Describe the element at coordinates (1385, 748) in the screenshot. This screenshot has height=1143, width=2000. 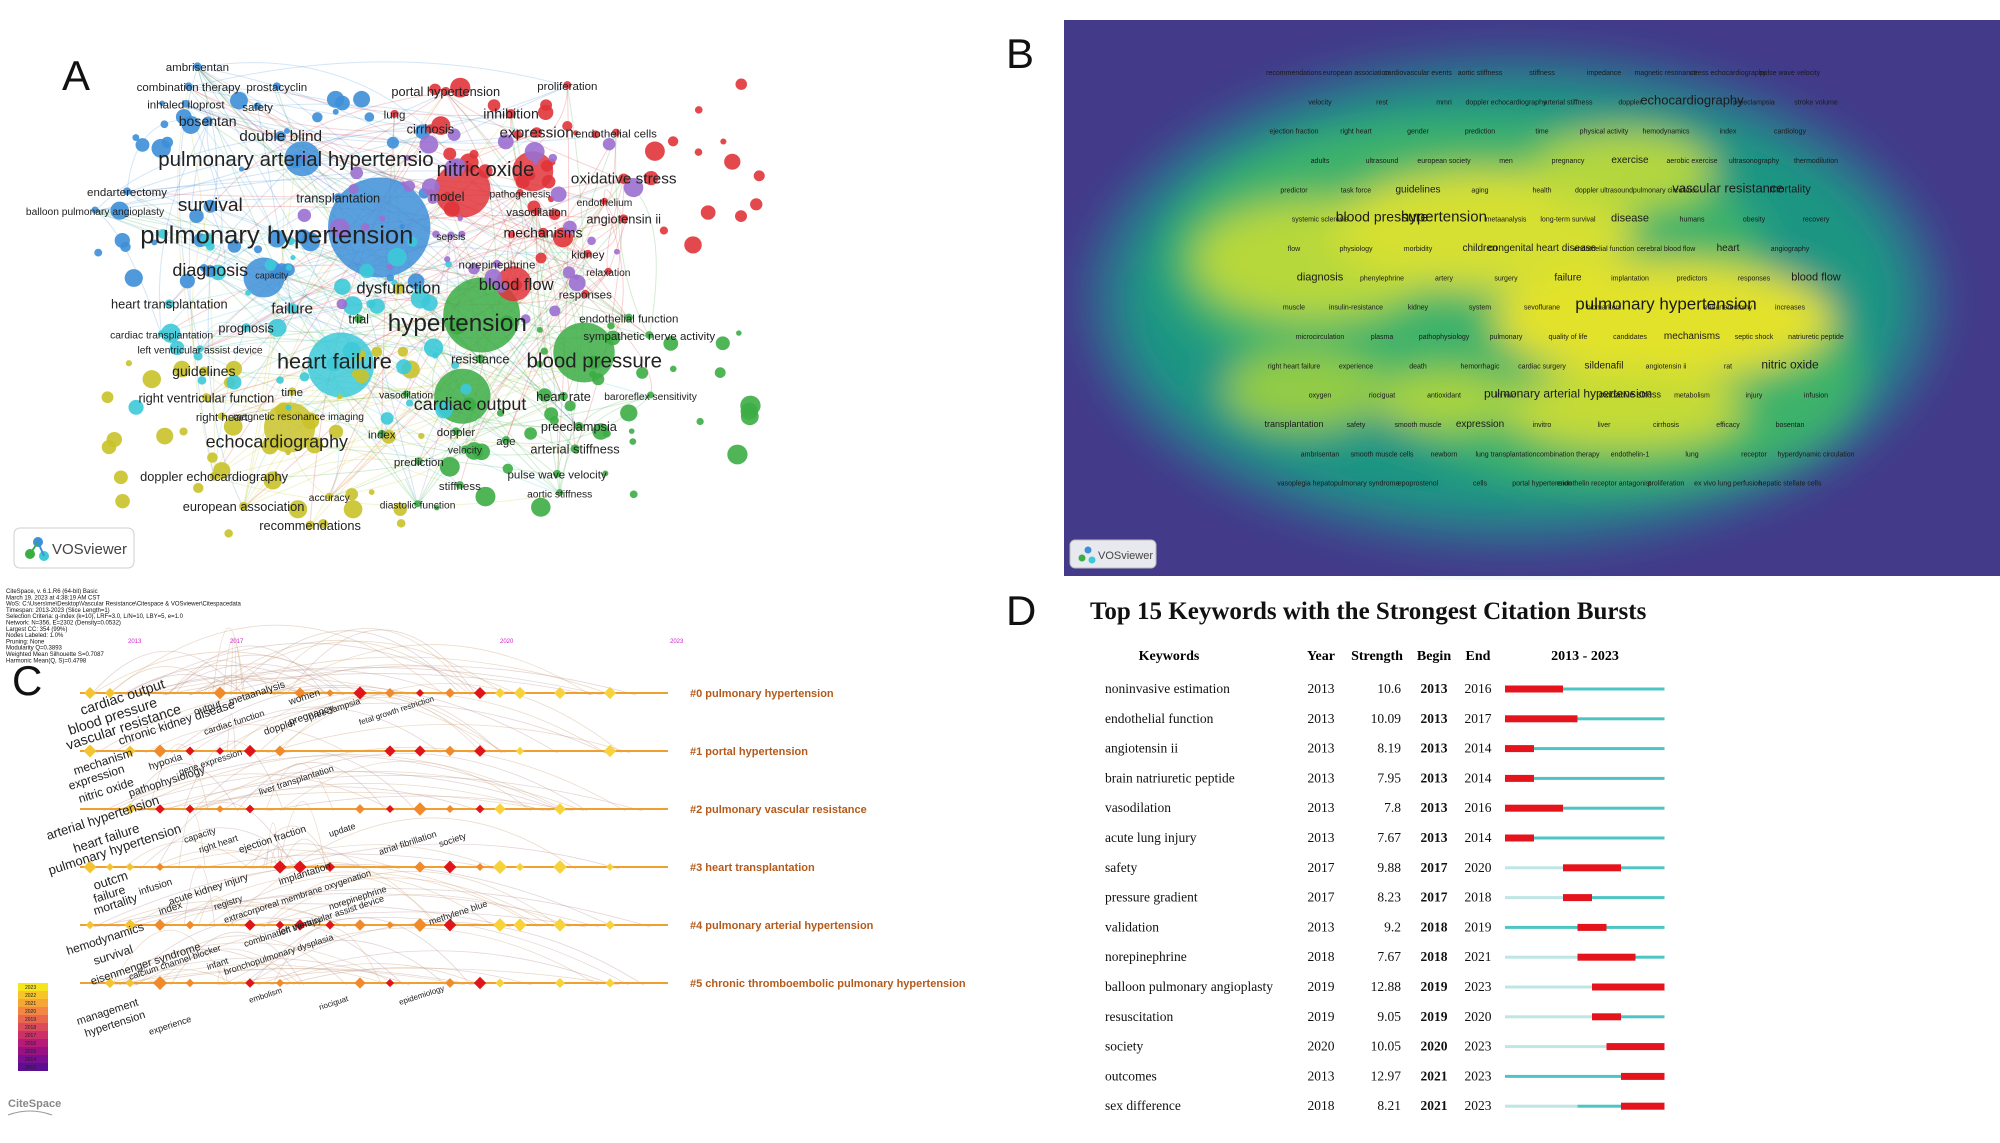
I see `burst-row: angiotensin ii 2013 8.19 2013 2014` at that location.